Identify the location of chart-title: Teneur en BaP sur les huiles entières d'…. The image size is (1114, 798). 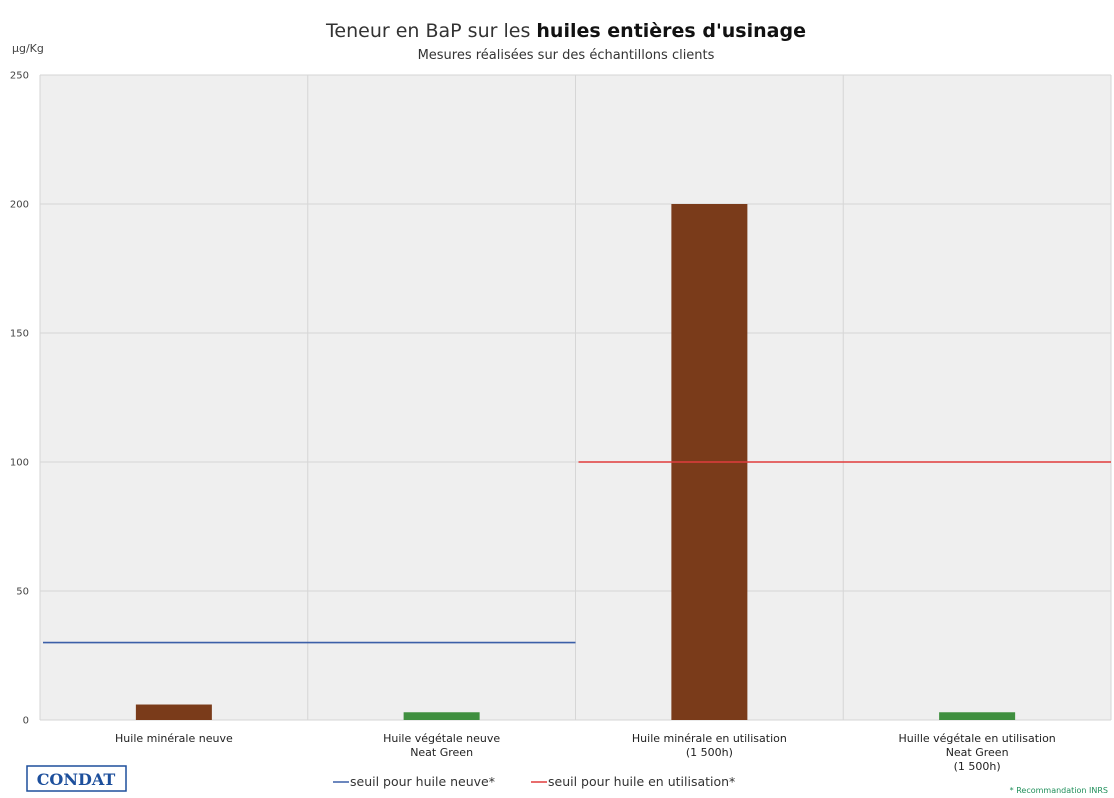
(565, 31).